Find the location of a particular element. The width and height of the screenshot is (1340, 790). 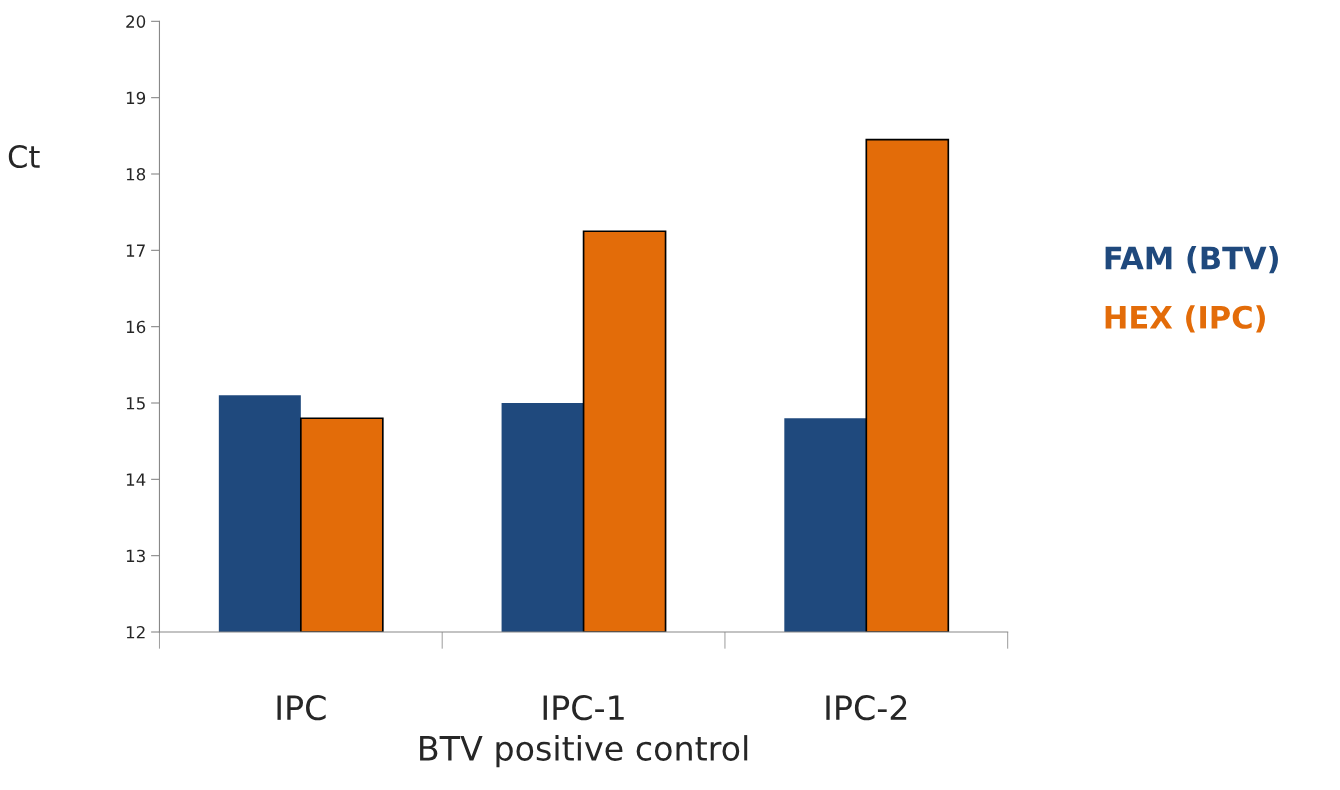

y-tick-label: 12 is located at coordinates (135, 632).